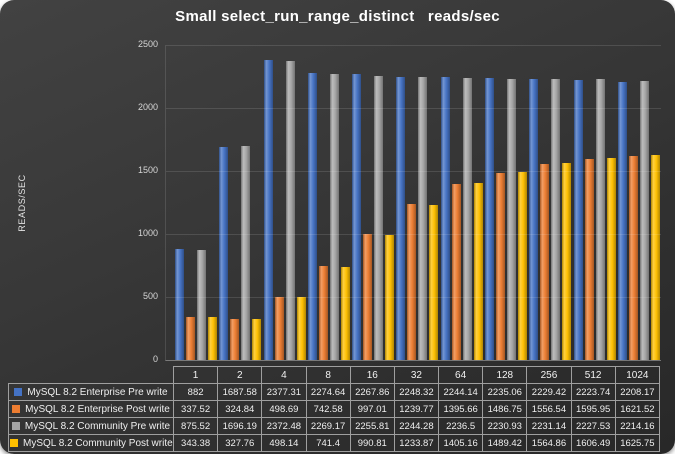 The height and width of the screenshot is (454, 675). I want to click on value-cell: 2227.53, so click(593, 426).